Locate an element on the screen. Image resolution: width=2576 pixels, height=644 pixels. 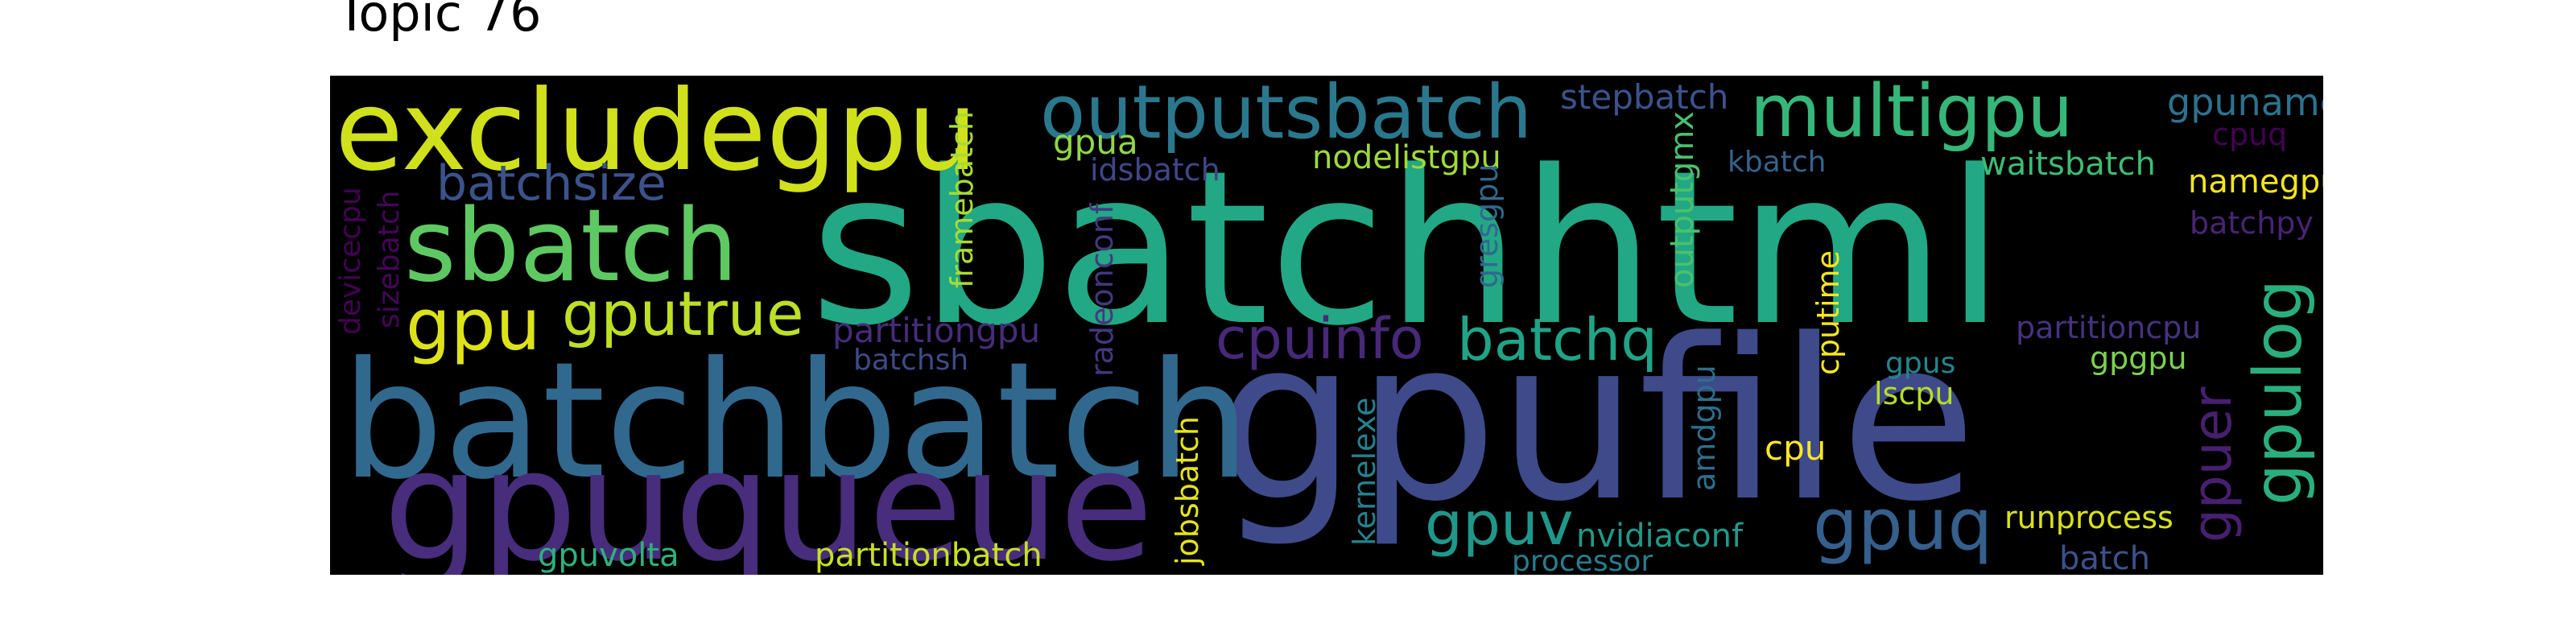
word-partitioncpu: partitioncpu is located at coordinates (2109, 327).